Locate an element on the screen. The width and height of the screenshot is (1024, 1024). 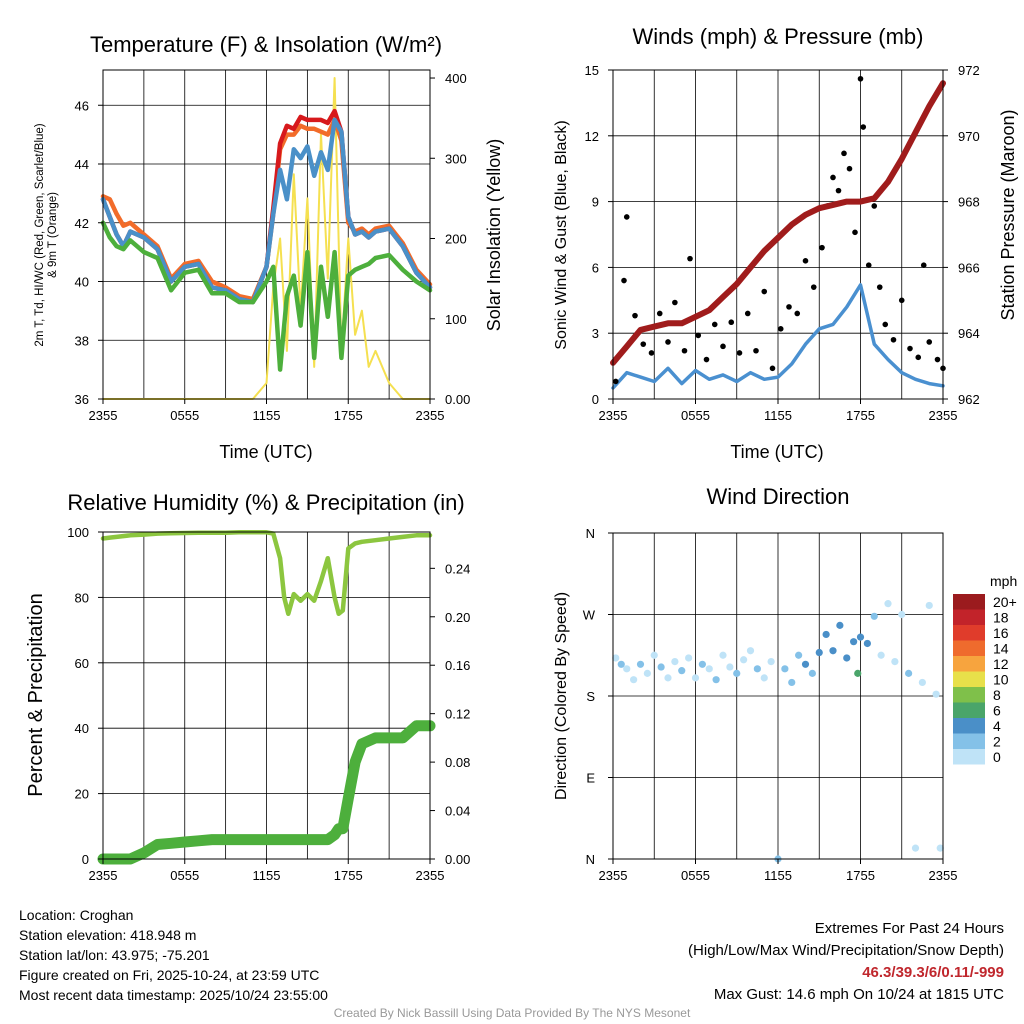
wind-xlabel: Time (UTC) is located at coordinates (776, 452).